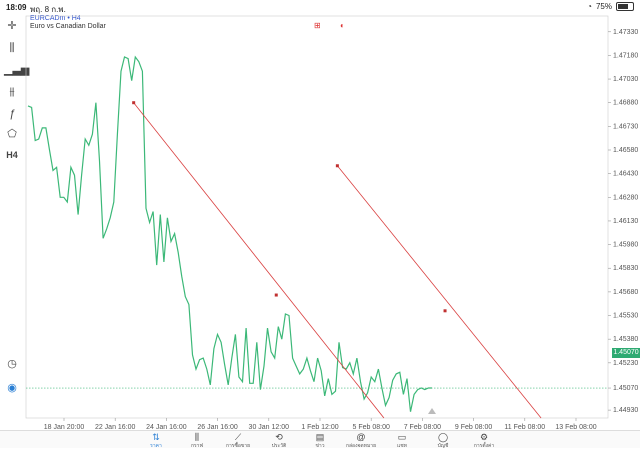  What do you see at coordinates (625, 316) in the screenshot?
I see `y-tick-label: 1.45530` at bounding box center [625, 316].